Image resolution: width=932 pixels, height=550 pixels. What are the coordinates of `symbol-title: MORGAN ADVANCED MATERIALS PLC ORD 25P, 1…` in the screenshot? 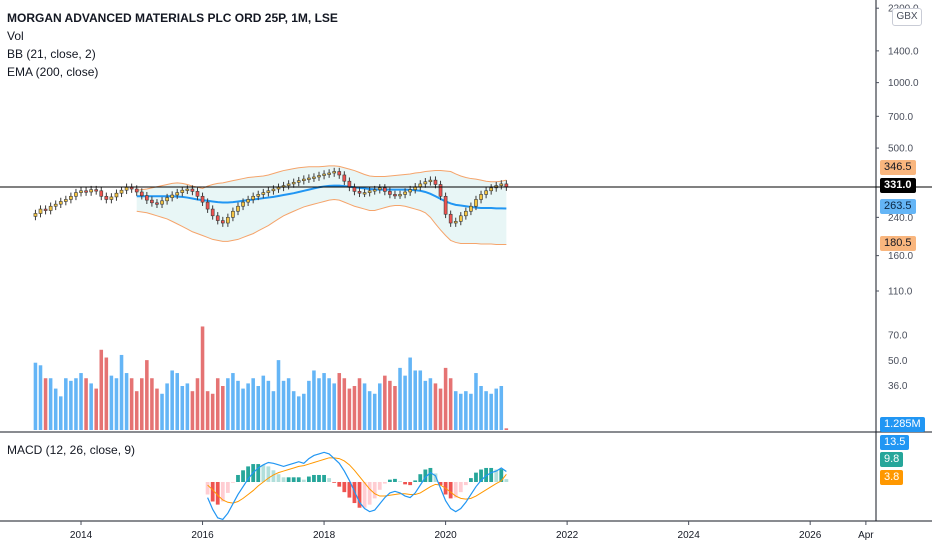 It's located at (172, 18).